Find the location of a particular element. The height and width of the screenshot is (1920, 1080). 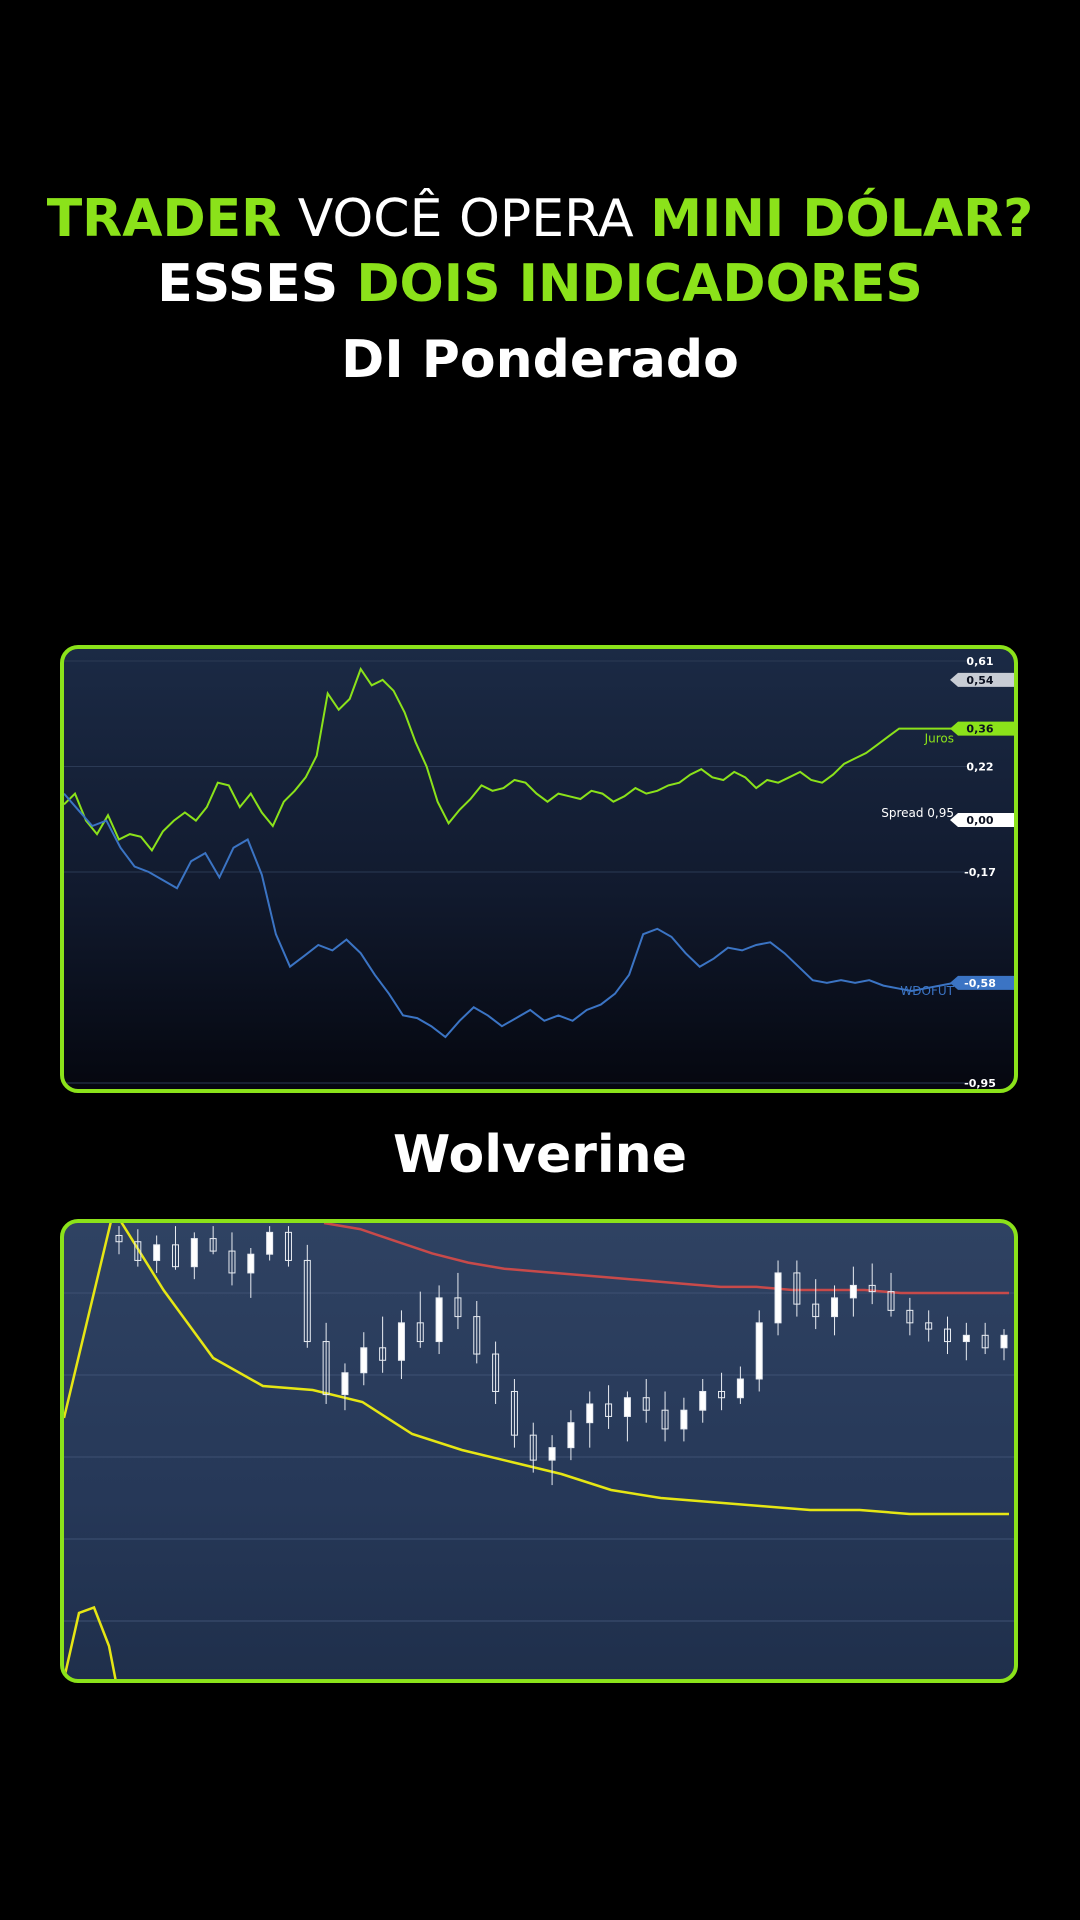

spread-label: Spread 0,95 is located at coordinates (917, 813).